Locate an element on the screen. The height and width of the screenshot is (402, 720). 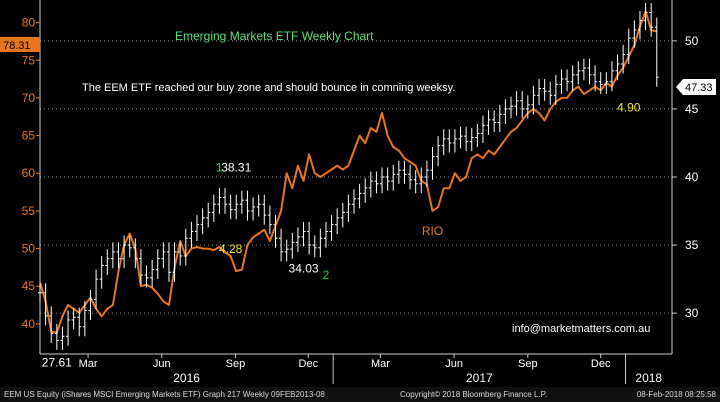
x-axis-month-label: Sep is located at coordinates (528, 364).